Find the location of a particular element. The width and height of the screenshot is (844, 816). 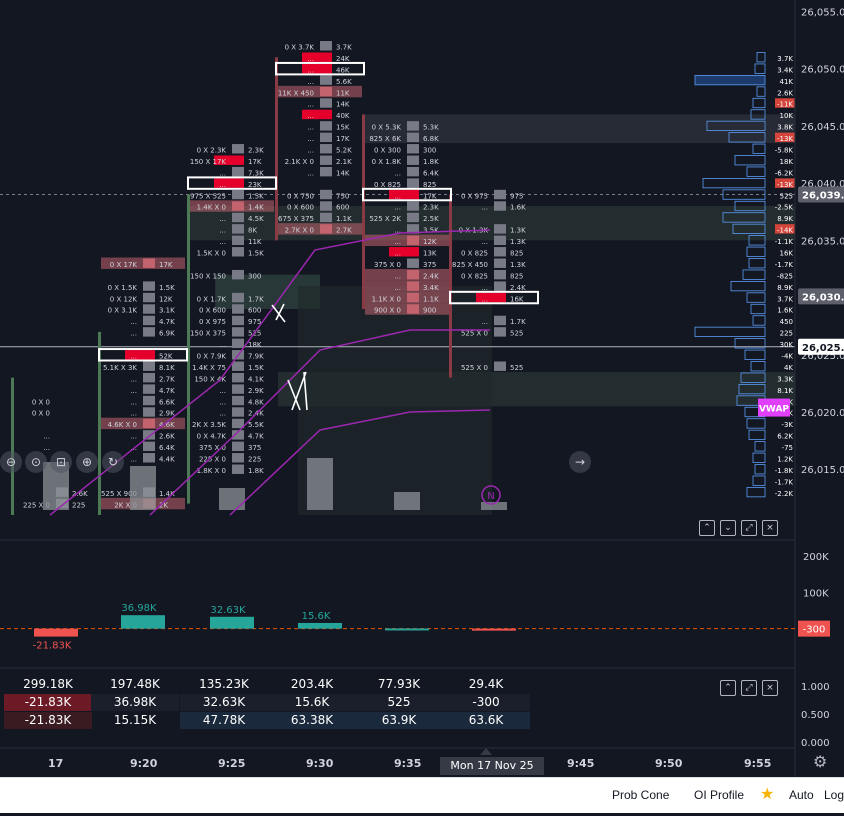

cell-bid-ask: 0 X 17K is located at coordinates (124, 265).